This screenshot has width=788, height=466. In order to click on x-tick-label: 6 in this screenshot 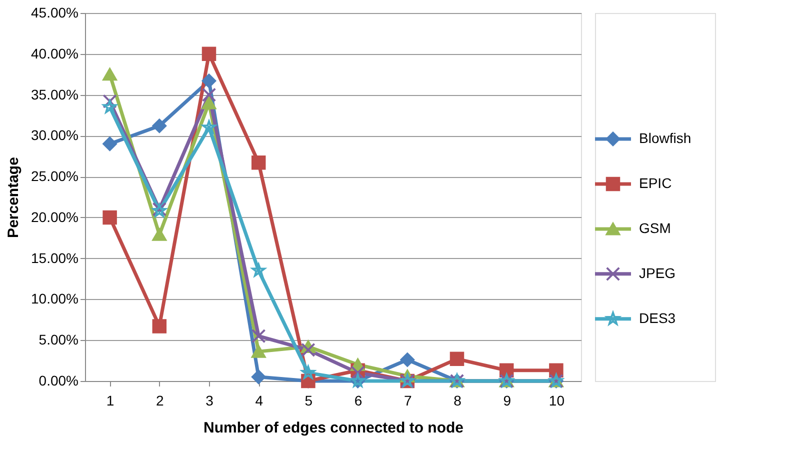, I will do `click(358, 400)`.